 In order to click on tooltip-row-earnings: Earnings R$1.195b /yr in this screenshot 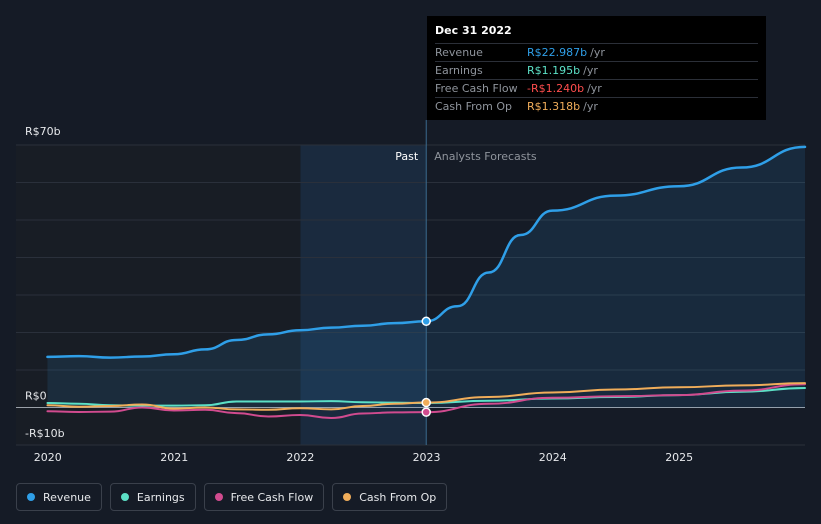, I will do `click(596, 70)`.